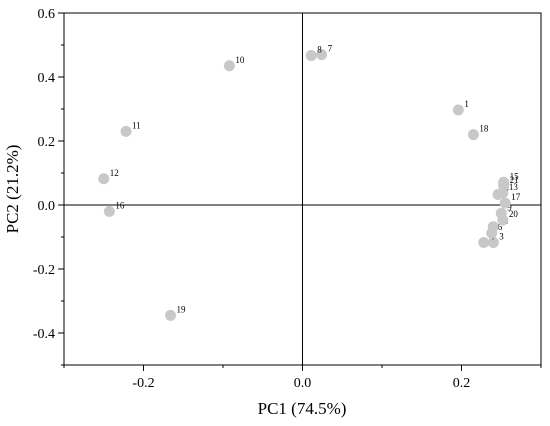 The width and height of the screenshot is (550, 426). Describe the element at coordinates (330, 49) in the screenshot. I see `data-point-label: 7` at that location.